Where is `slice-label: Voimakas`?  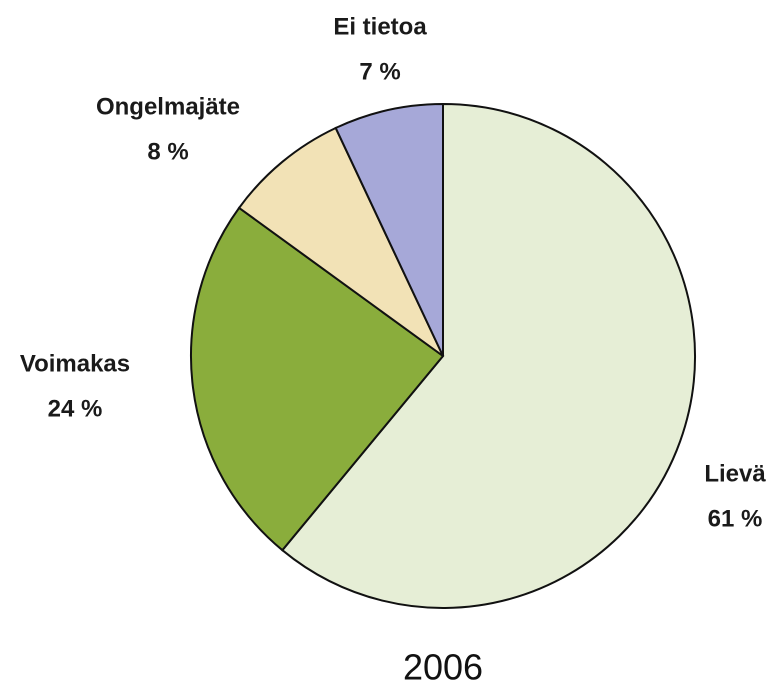 slice-label: Voimakas is located at coordinates (75, 363).